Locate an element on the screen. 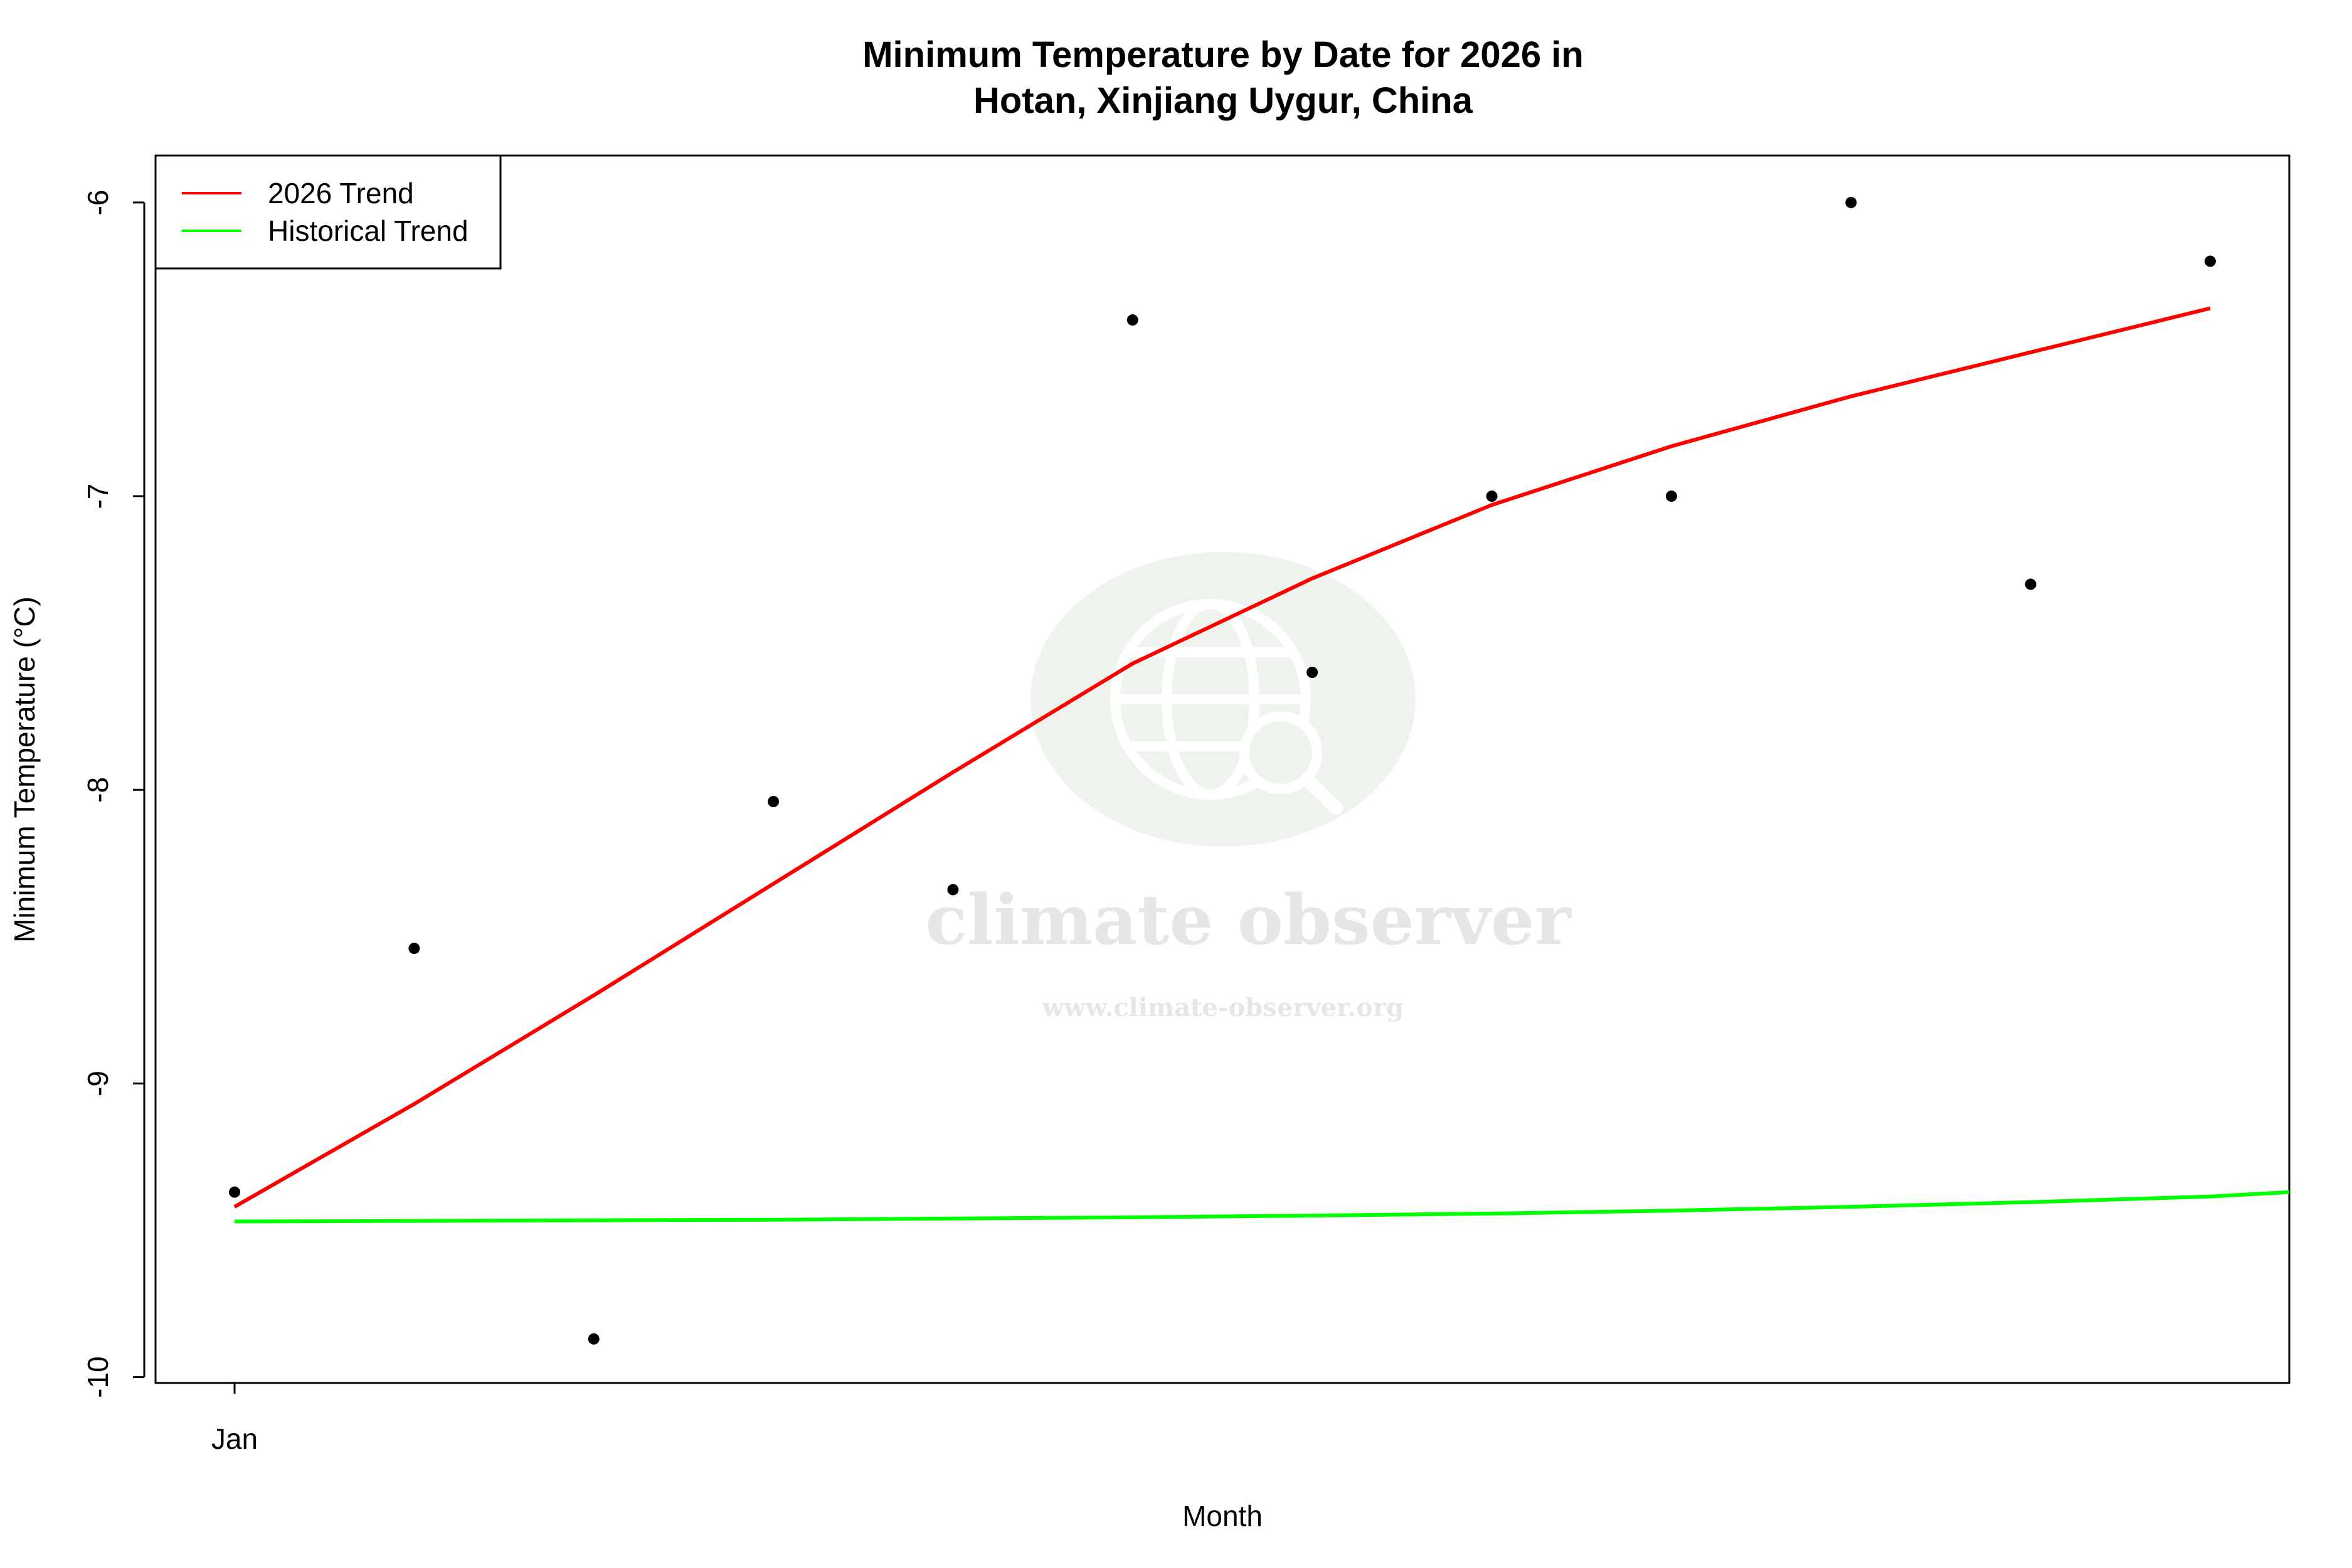  x-axis-label: Month is located at coordinates (1222, 1516).